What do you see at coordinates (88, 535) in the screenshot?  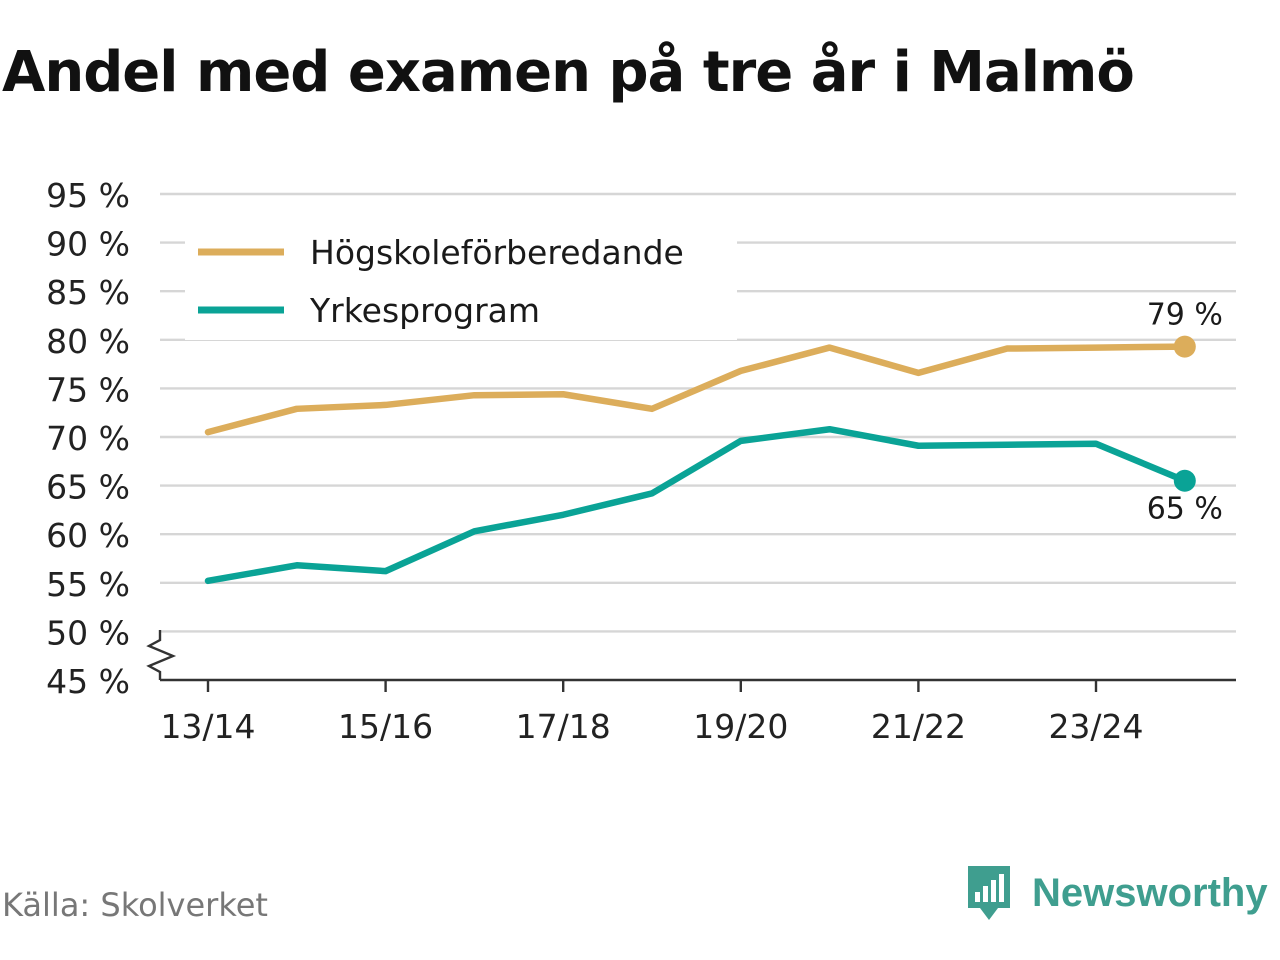 I see `y-tick-label: 60 %` at bounding box center [88, 535].